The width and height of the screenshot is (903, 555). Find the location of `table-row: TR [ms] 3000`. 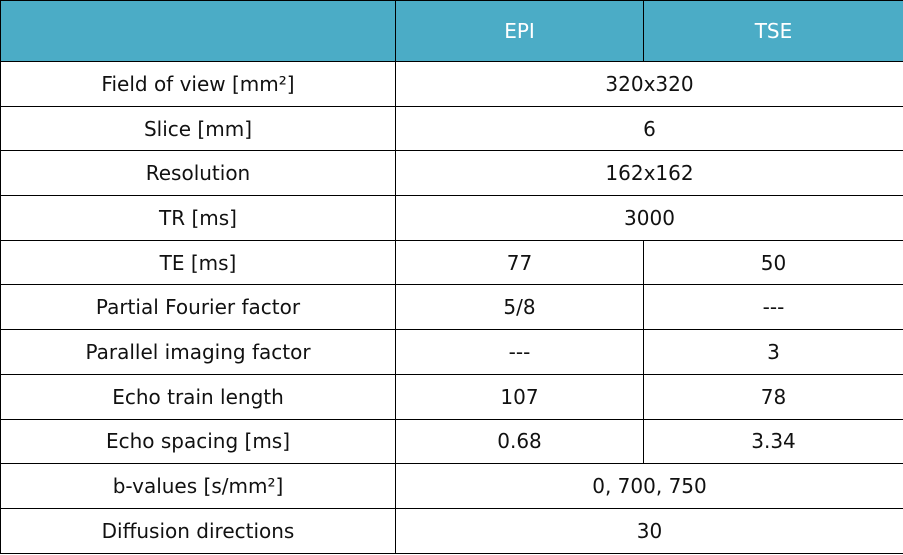

table-row: TR [ms] 3000 is located at coordinates (451, 218).